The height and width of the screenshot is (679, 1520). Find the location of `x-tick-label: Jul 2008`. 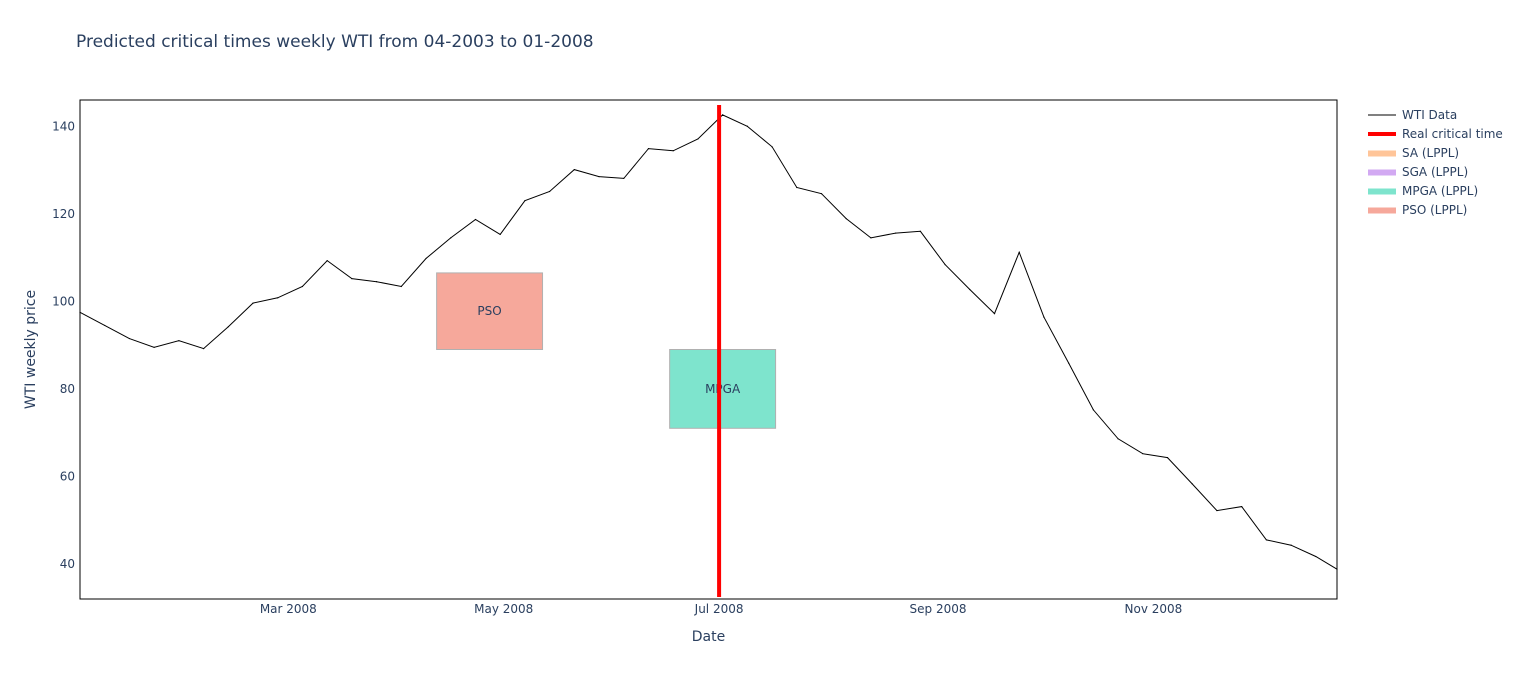

x-tick-label: Jul 2008 is located at coordinates (719, 609).